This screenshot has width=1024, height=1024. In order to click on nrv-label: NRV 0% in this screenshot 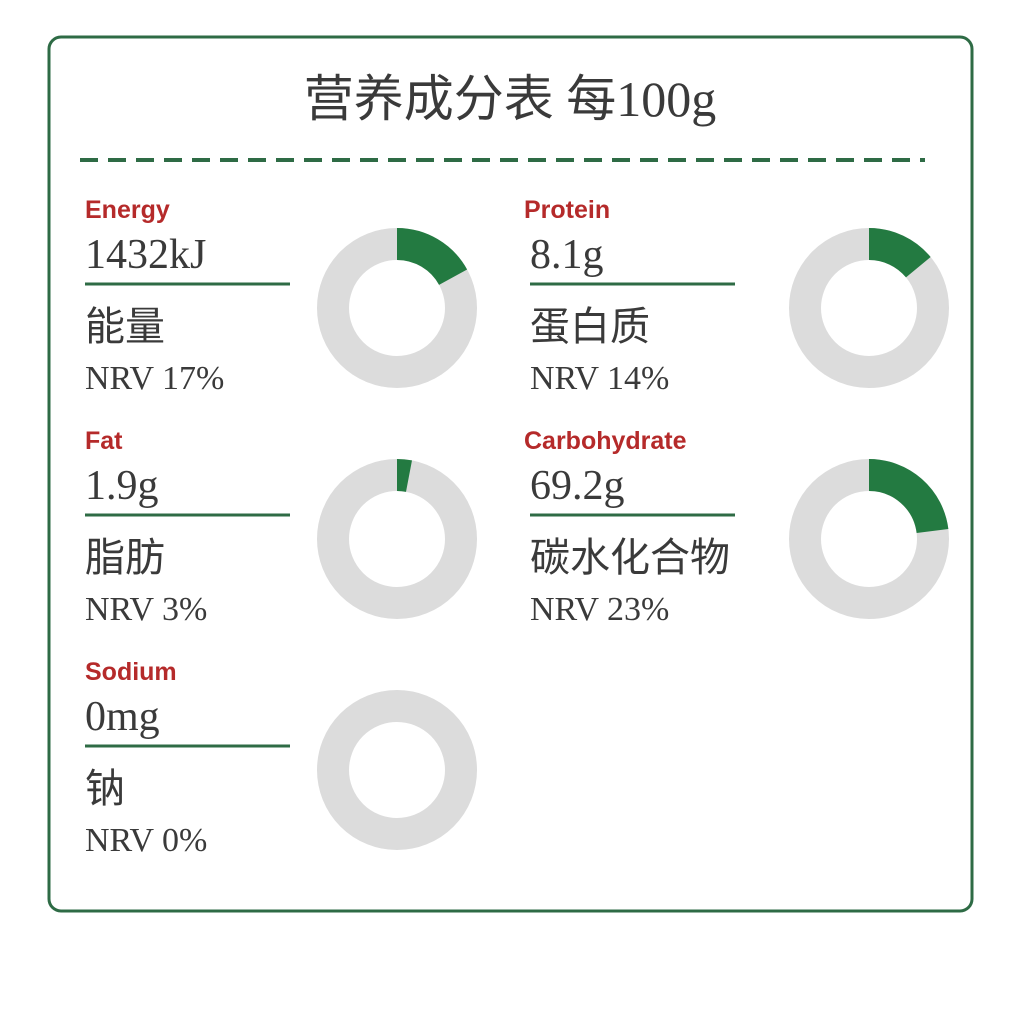, I will do `click(146, 840)`.